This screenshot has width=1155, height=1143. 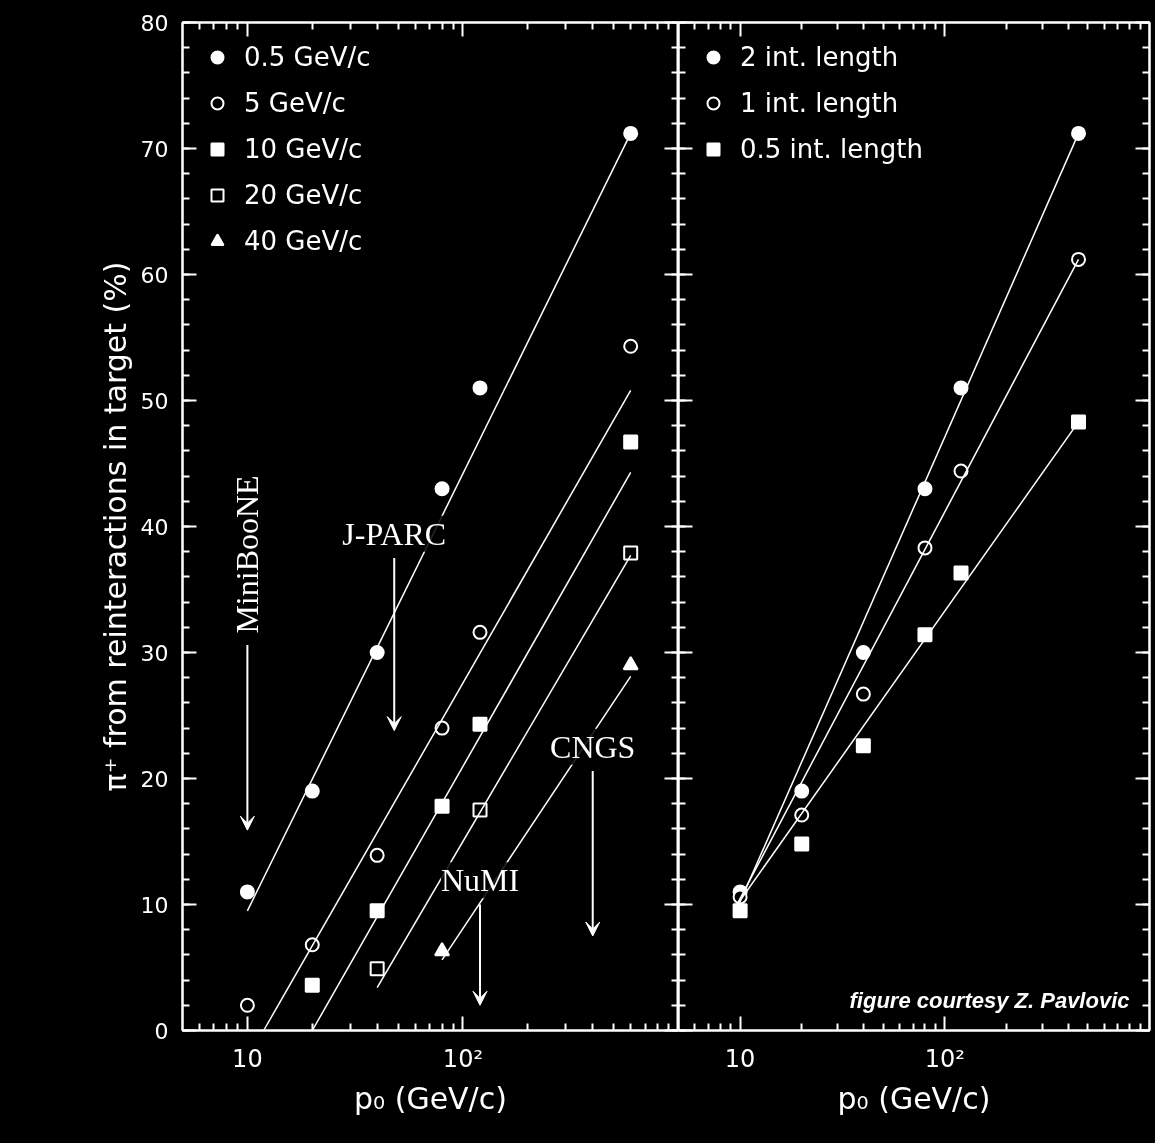 I want to click on y-tick-label: 50, so click(x=154, y=401).